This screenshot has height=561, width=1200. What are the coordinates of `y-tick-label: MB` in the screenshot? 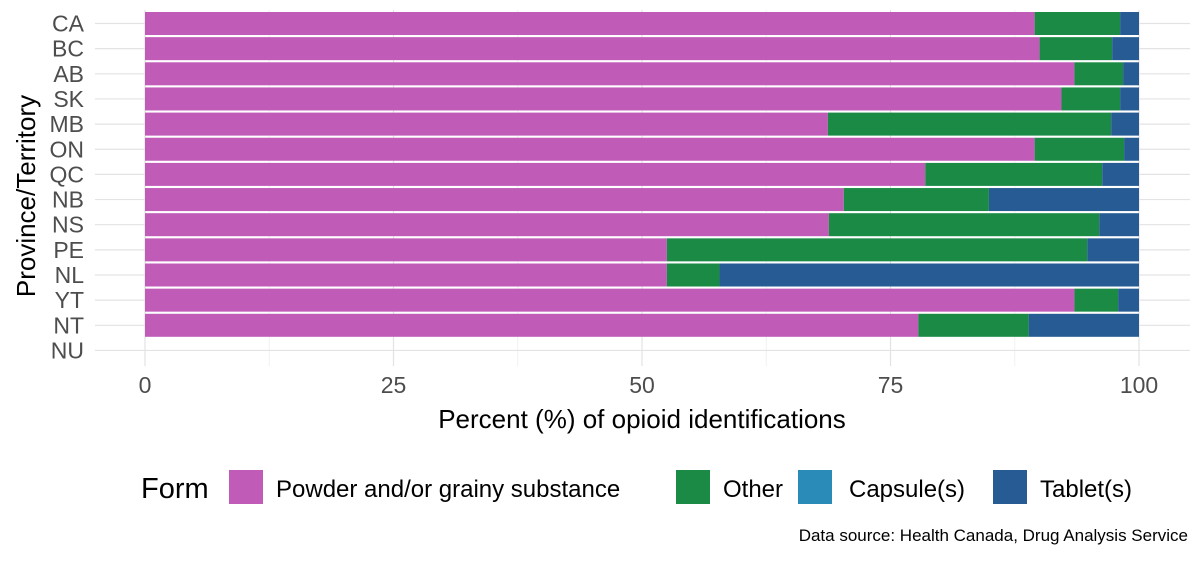 It's located at (67, 124).